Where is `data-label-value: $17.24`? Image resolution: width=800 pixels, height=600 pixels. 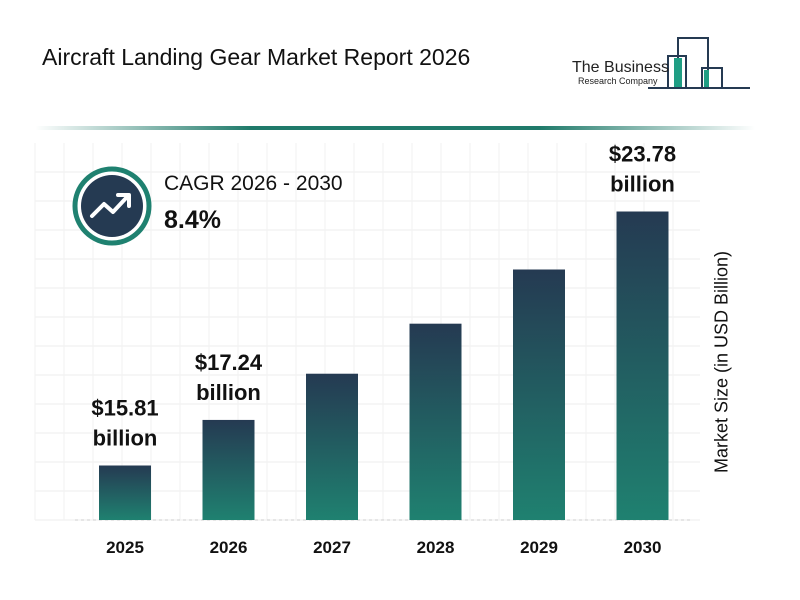
data-label-value: $17.24 is located at coordinates (229, 362).